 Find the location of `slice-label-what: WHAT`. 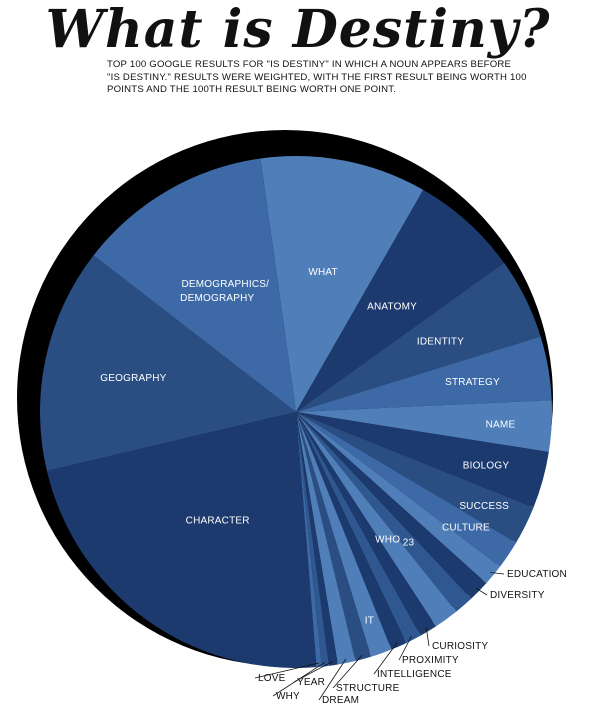

slice-label-what: WHAT is located at coordinates (323, 272).